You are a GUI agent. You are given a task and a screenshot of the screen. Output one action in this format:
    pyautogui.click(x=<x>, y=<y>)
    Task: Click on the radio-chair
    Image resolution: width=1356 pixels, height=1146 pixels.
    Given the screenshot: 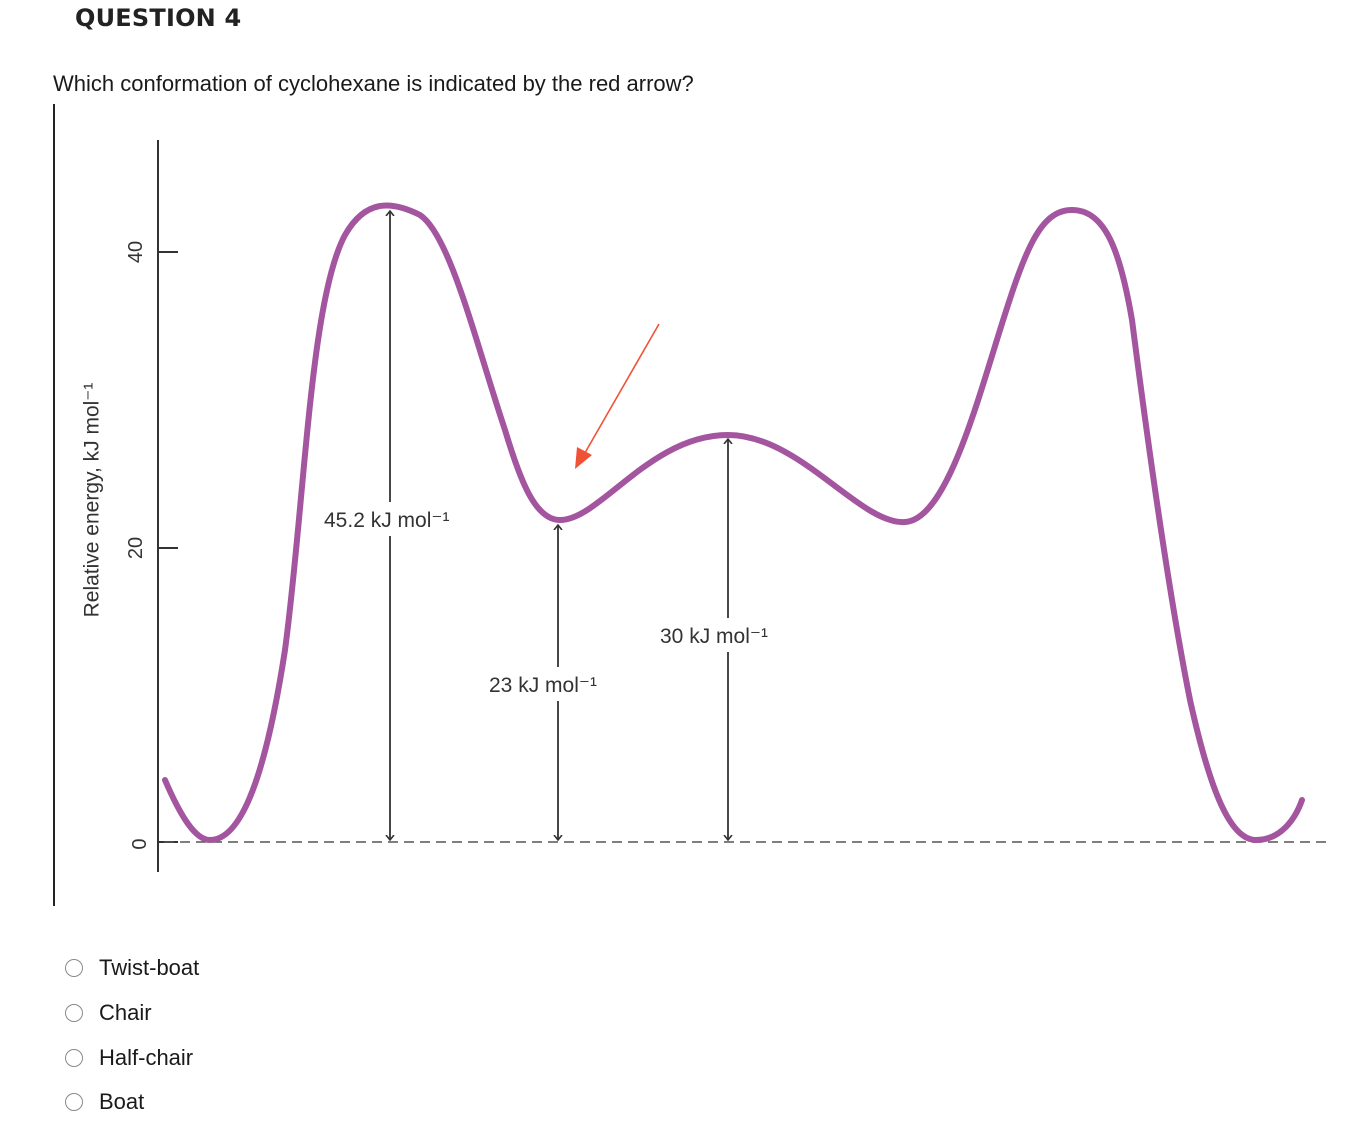 What is the action you would take?
    pyautogui.click(x=74, y=1013)
    